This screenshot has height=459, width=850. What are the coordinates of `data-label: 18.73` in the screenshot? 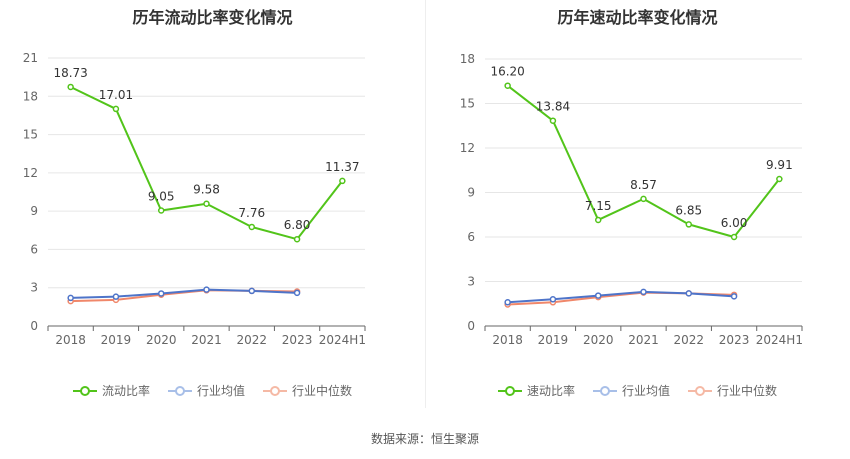 It's located at (70, 73).